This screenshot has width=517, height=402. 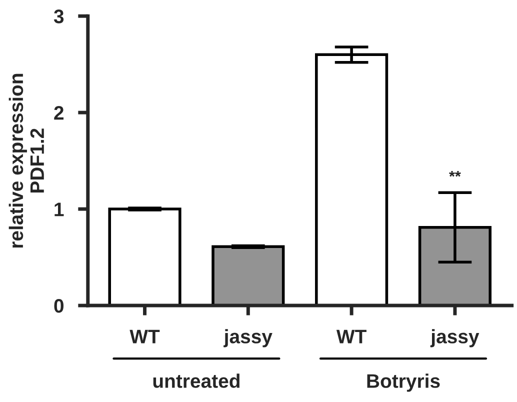 What do you see at coordinates (59, 305) in the screenshot?
I see `y-tick-label: 0` at bounding box center [59, 305].